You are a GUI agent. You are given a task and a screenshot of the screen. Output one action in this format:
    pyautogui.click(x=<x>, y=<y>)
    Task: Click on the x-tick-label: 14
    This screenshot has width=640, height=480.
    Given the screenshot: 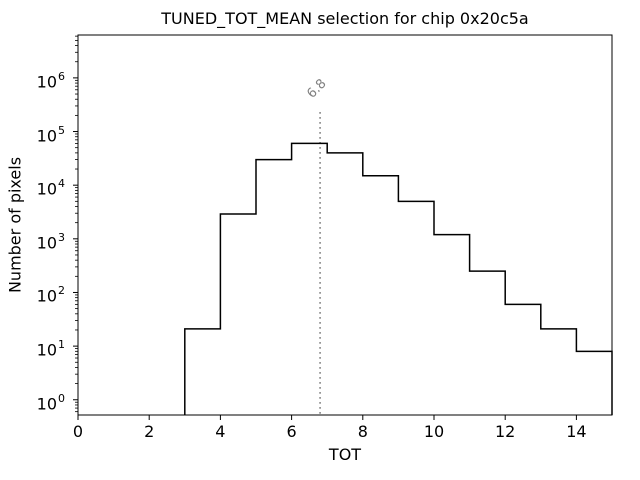 What is the action you would take?
    pyautogui.click(x=576, y=431)
    